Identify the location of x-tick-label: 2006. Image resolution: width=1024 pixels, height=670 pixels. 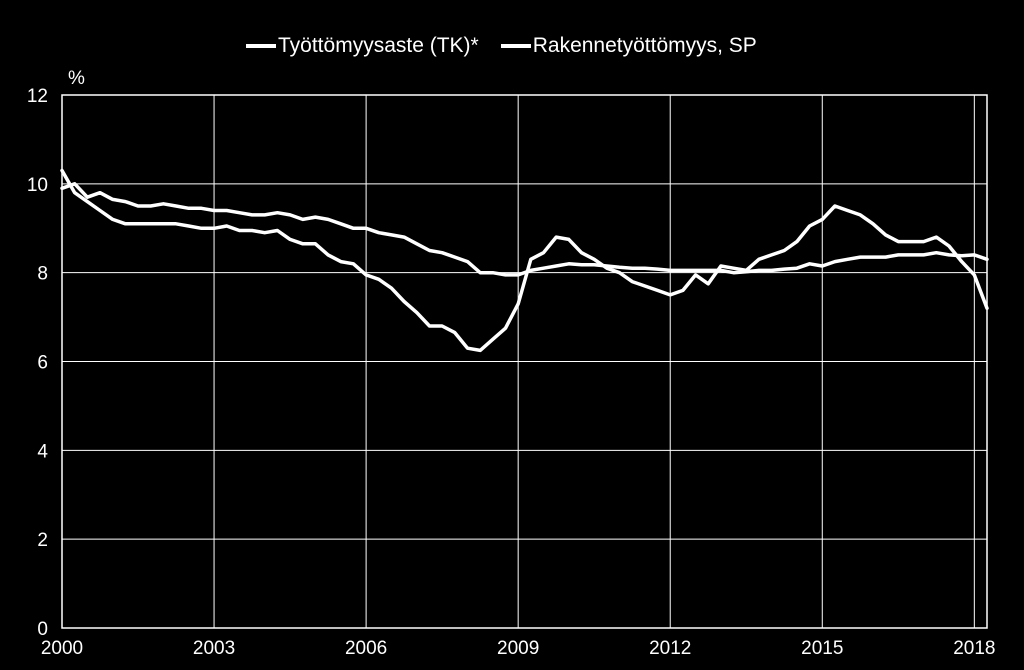
(366, 648).